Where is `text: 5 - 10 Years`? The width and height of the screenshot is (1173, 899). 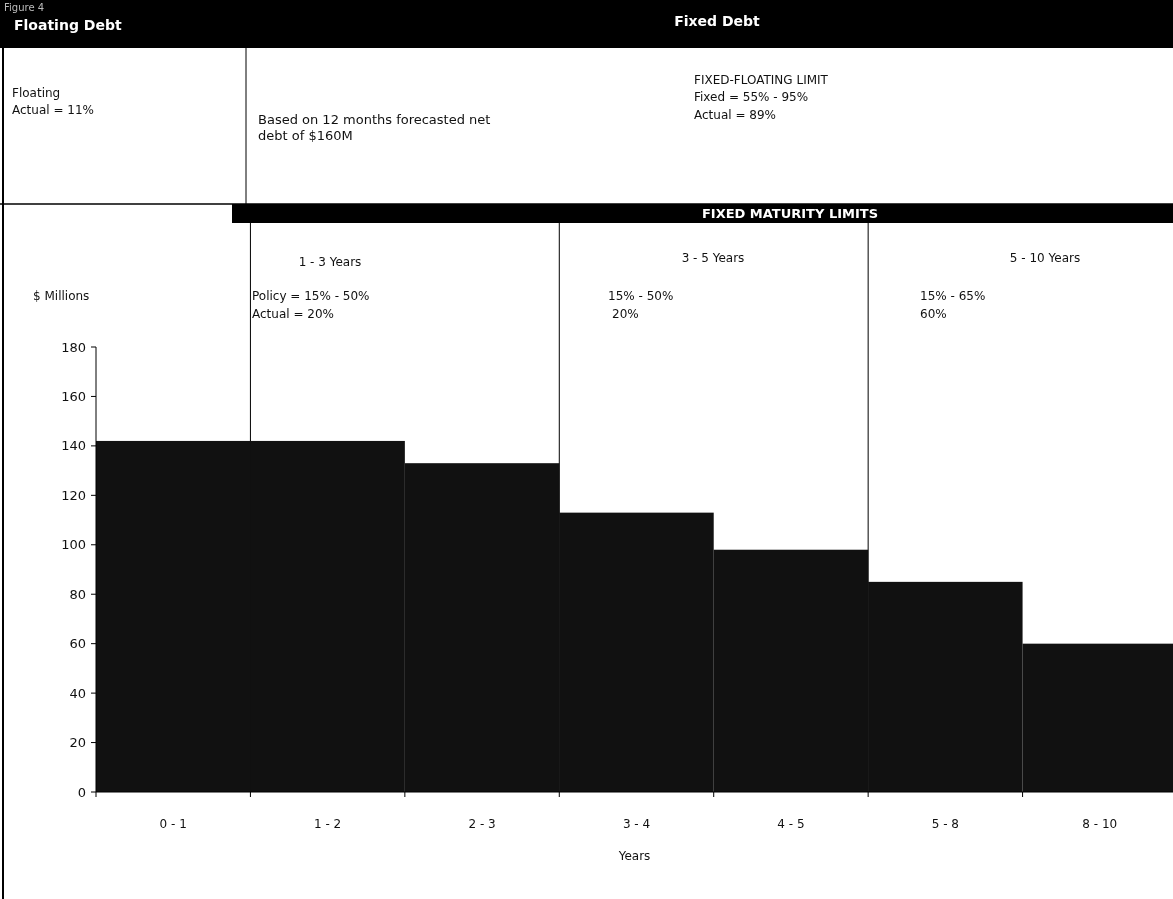
text: 5 - 10 Years is located at coordinates (1045, 258).